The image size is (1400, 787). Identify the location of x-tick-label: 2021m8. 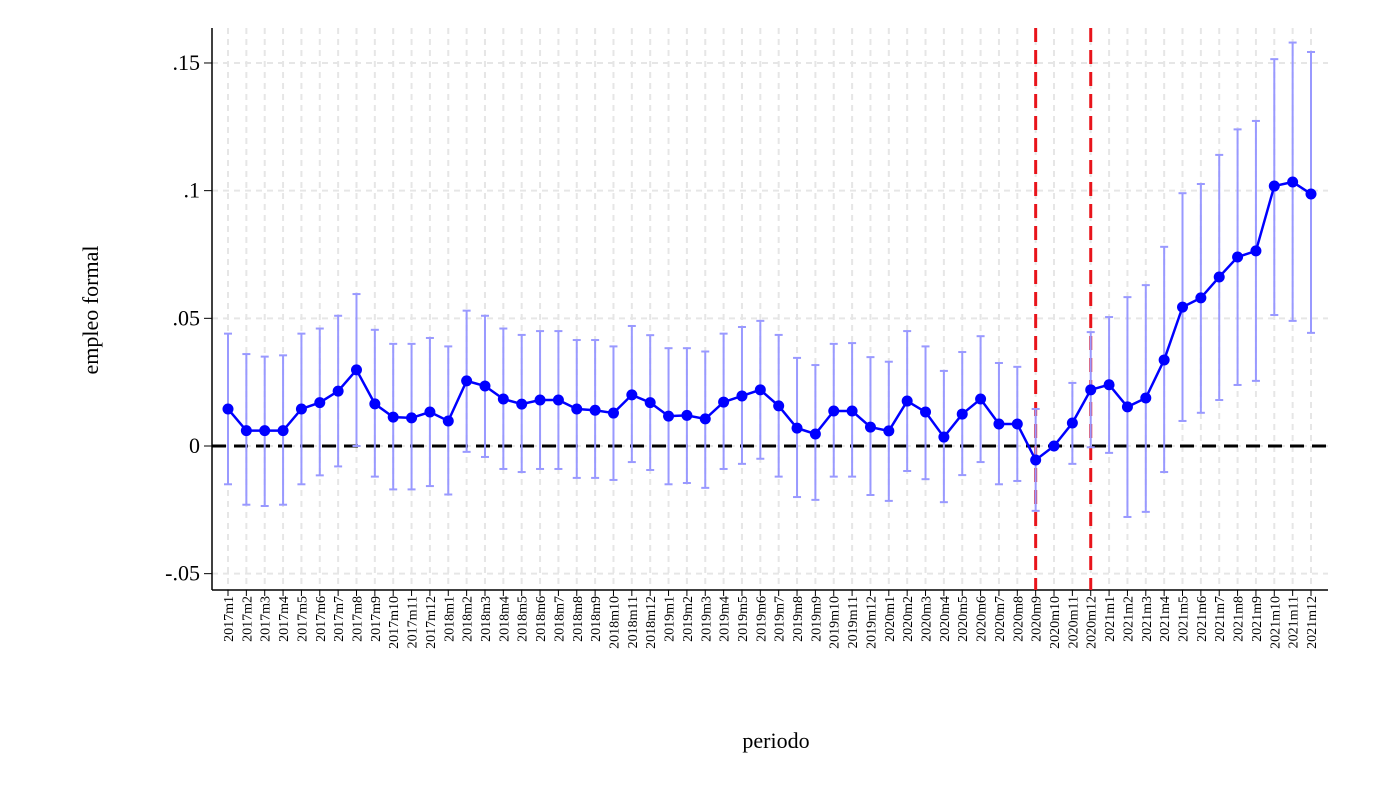
(1239, 619).